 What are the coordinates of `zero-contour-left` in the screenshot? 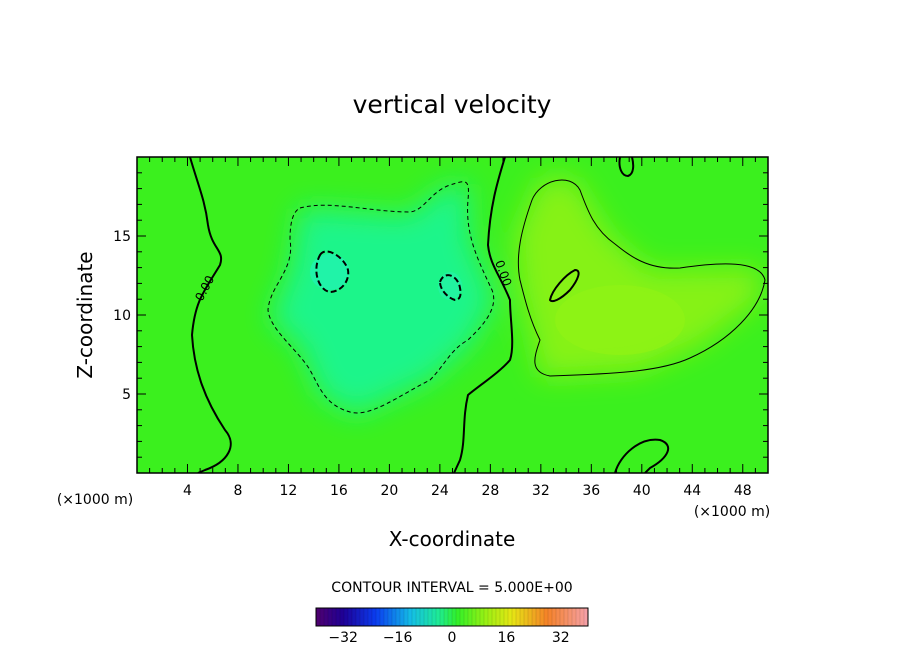 It's located at (210, 315).